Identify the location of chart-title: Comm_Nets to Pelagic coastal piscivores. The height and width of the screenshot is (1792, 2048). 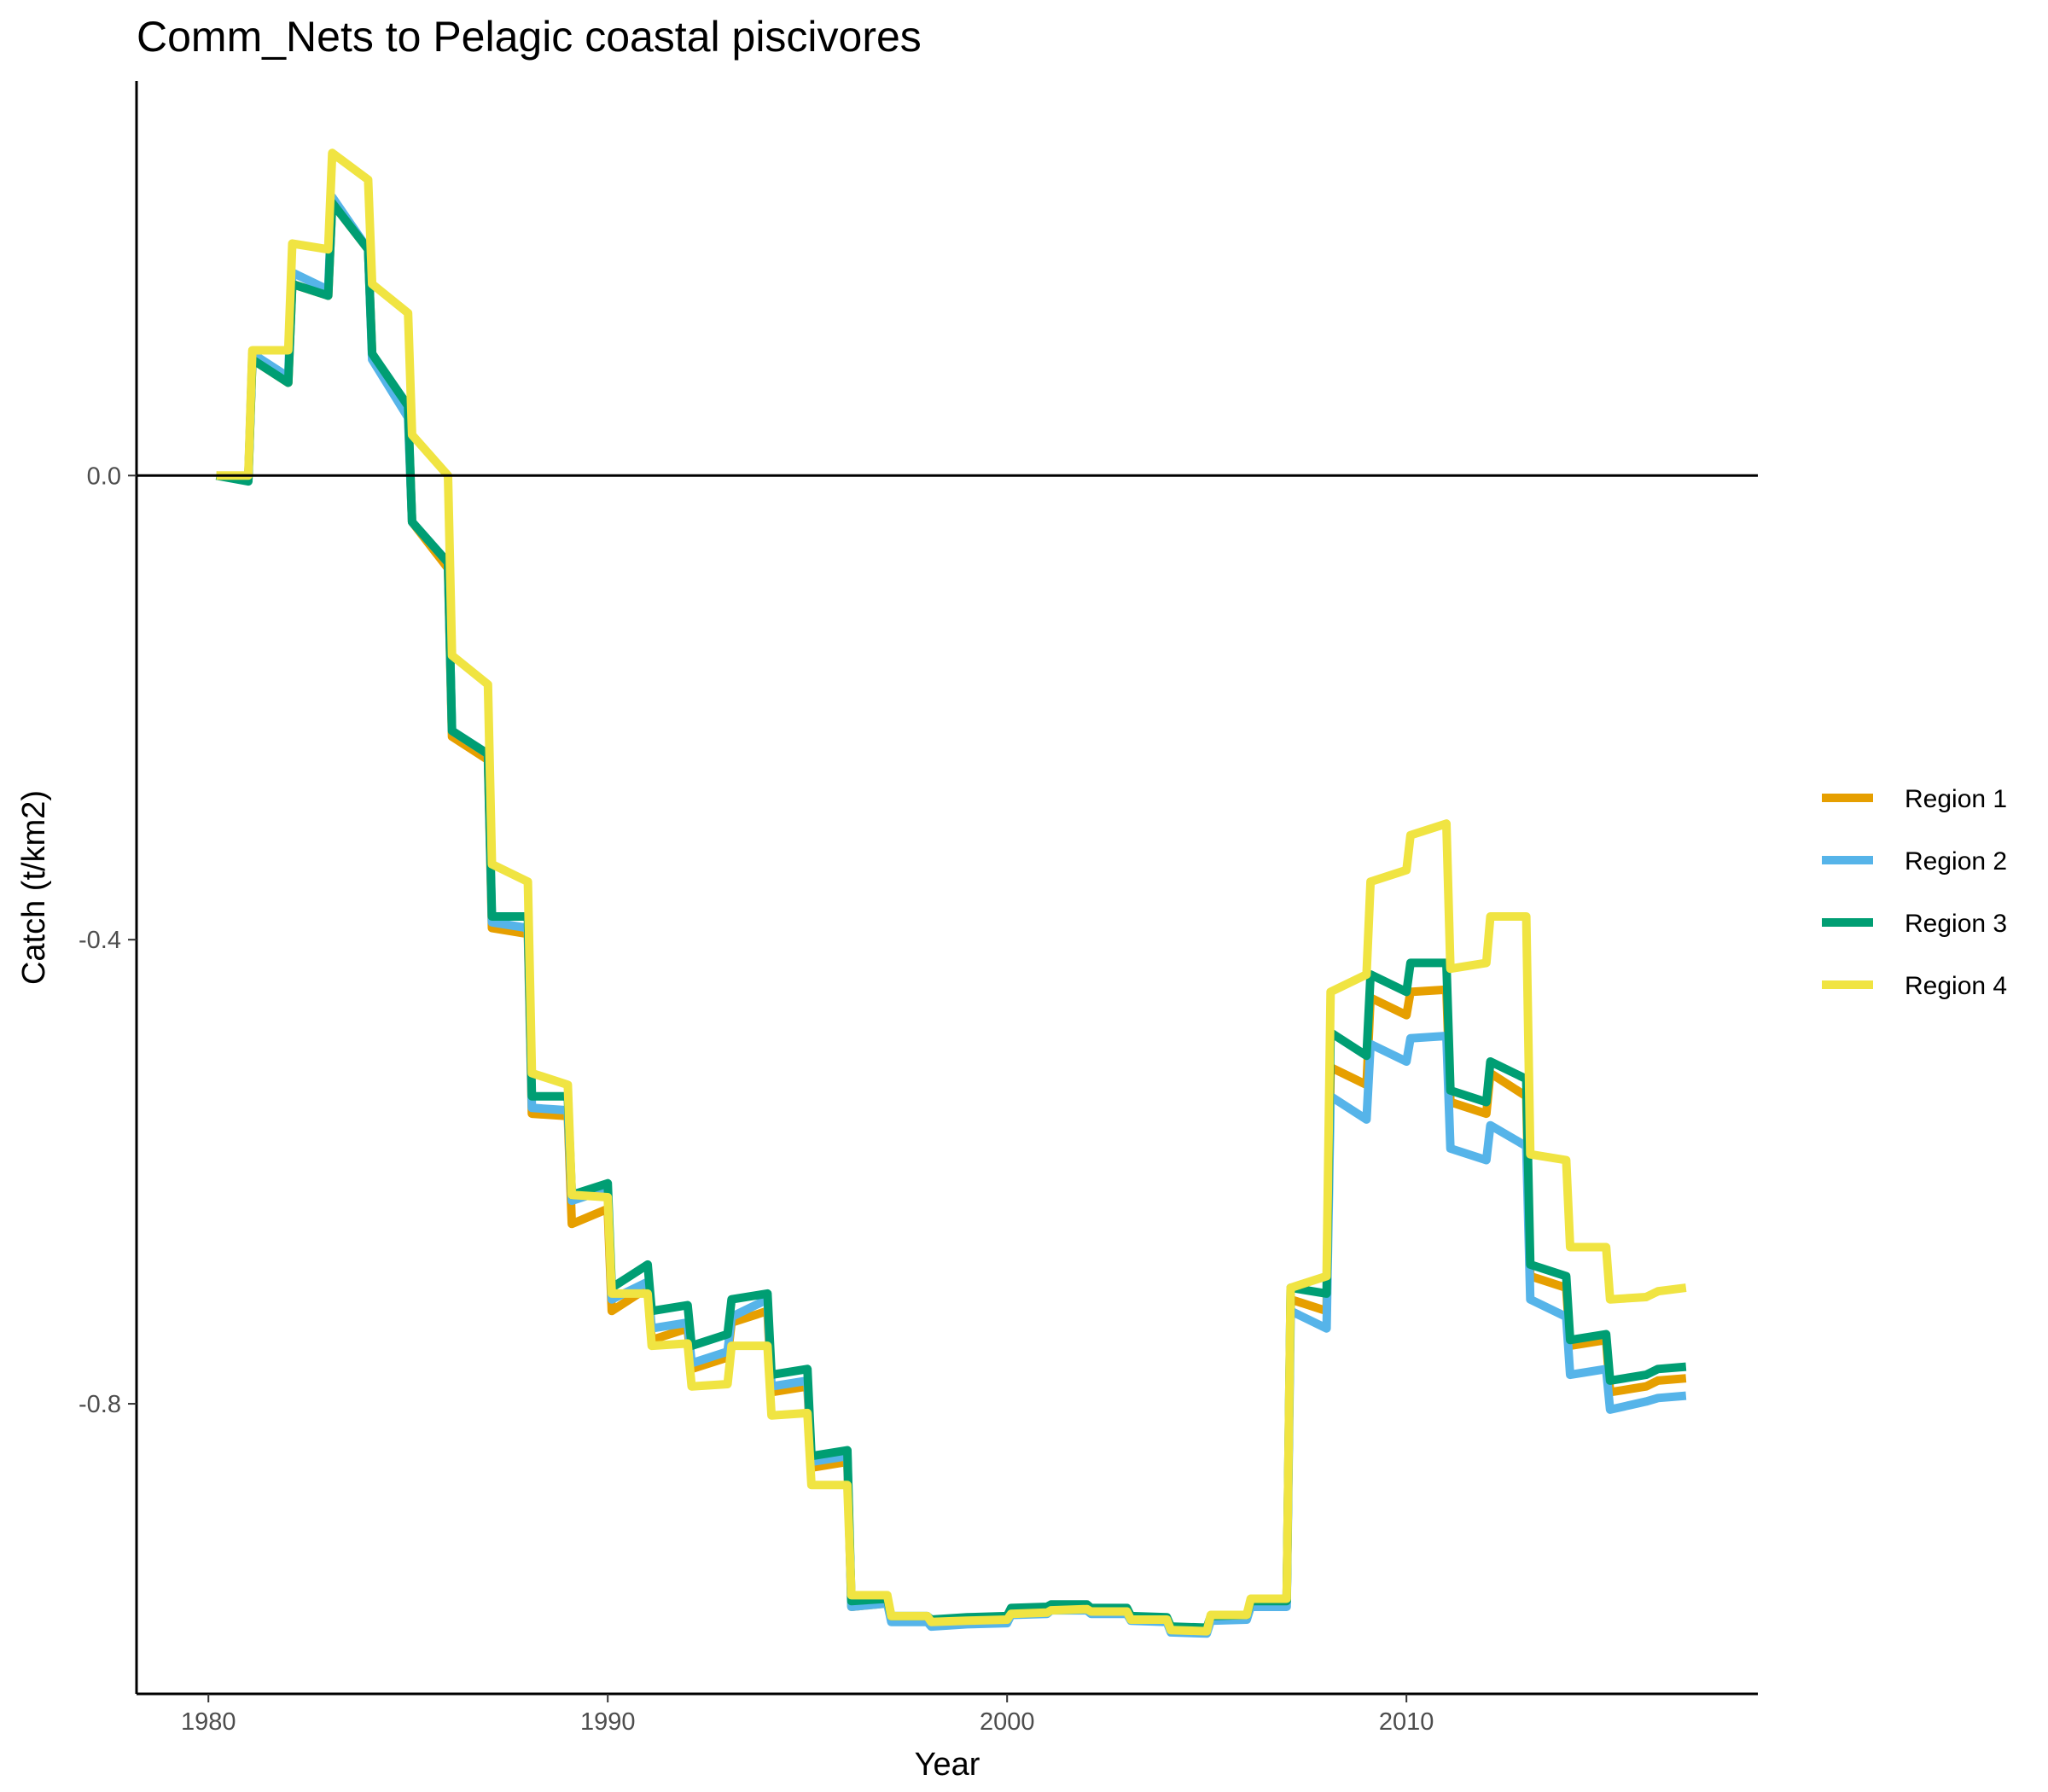
(529, 37).